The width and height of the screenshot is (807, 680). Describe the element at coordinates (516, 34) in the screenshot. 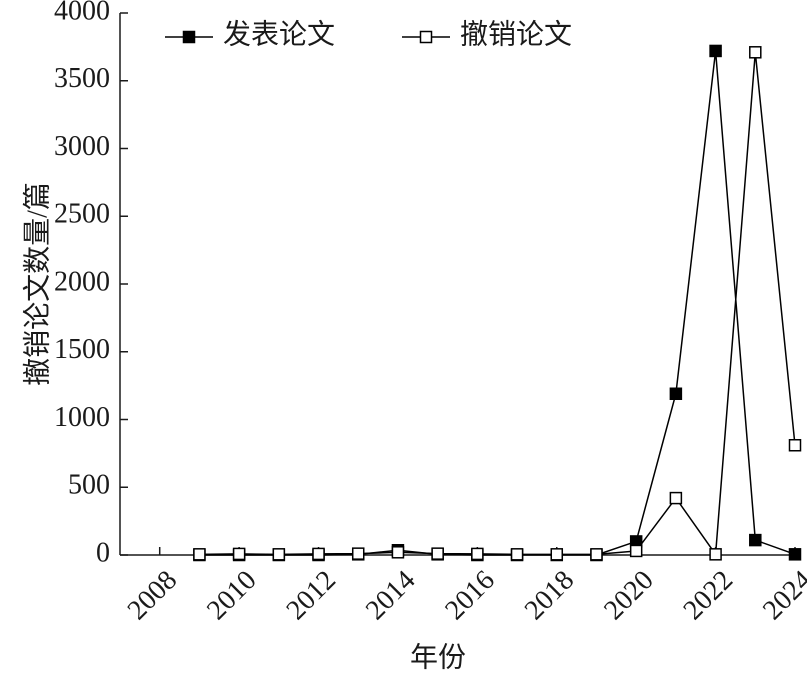

I see `legend-label: 撤销论文` at that location.